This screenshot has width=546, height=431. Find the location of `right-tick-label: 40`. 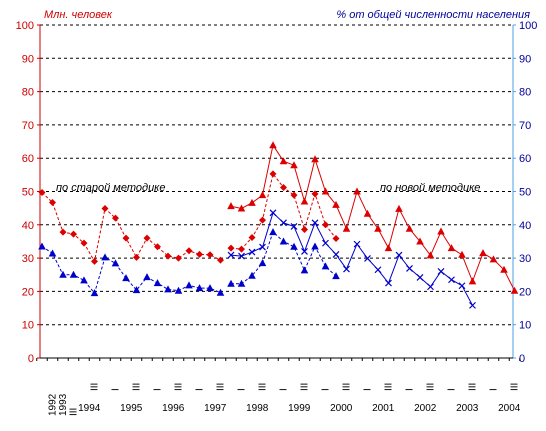

right-tick-label: 40 is located at coordinates (525, 226).